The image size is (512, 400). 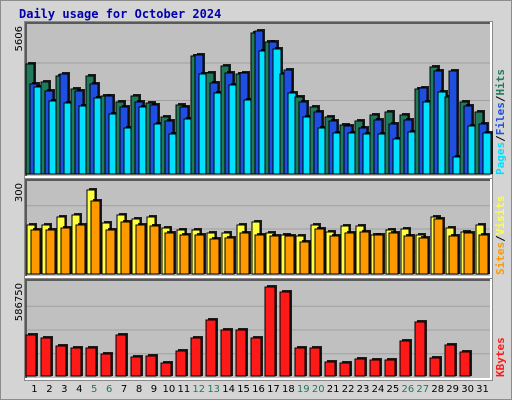 I want to click on bar-sites-day-23-face, so click(x=364, y=253).